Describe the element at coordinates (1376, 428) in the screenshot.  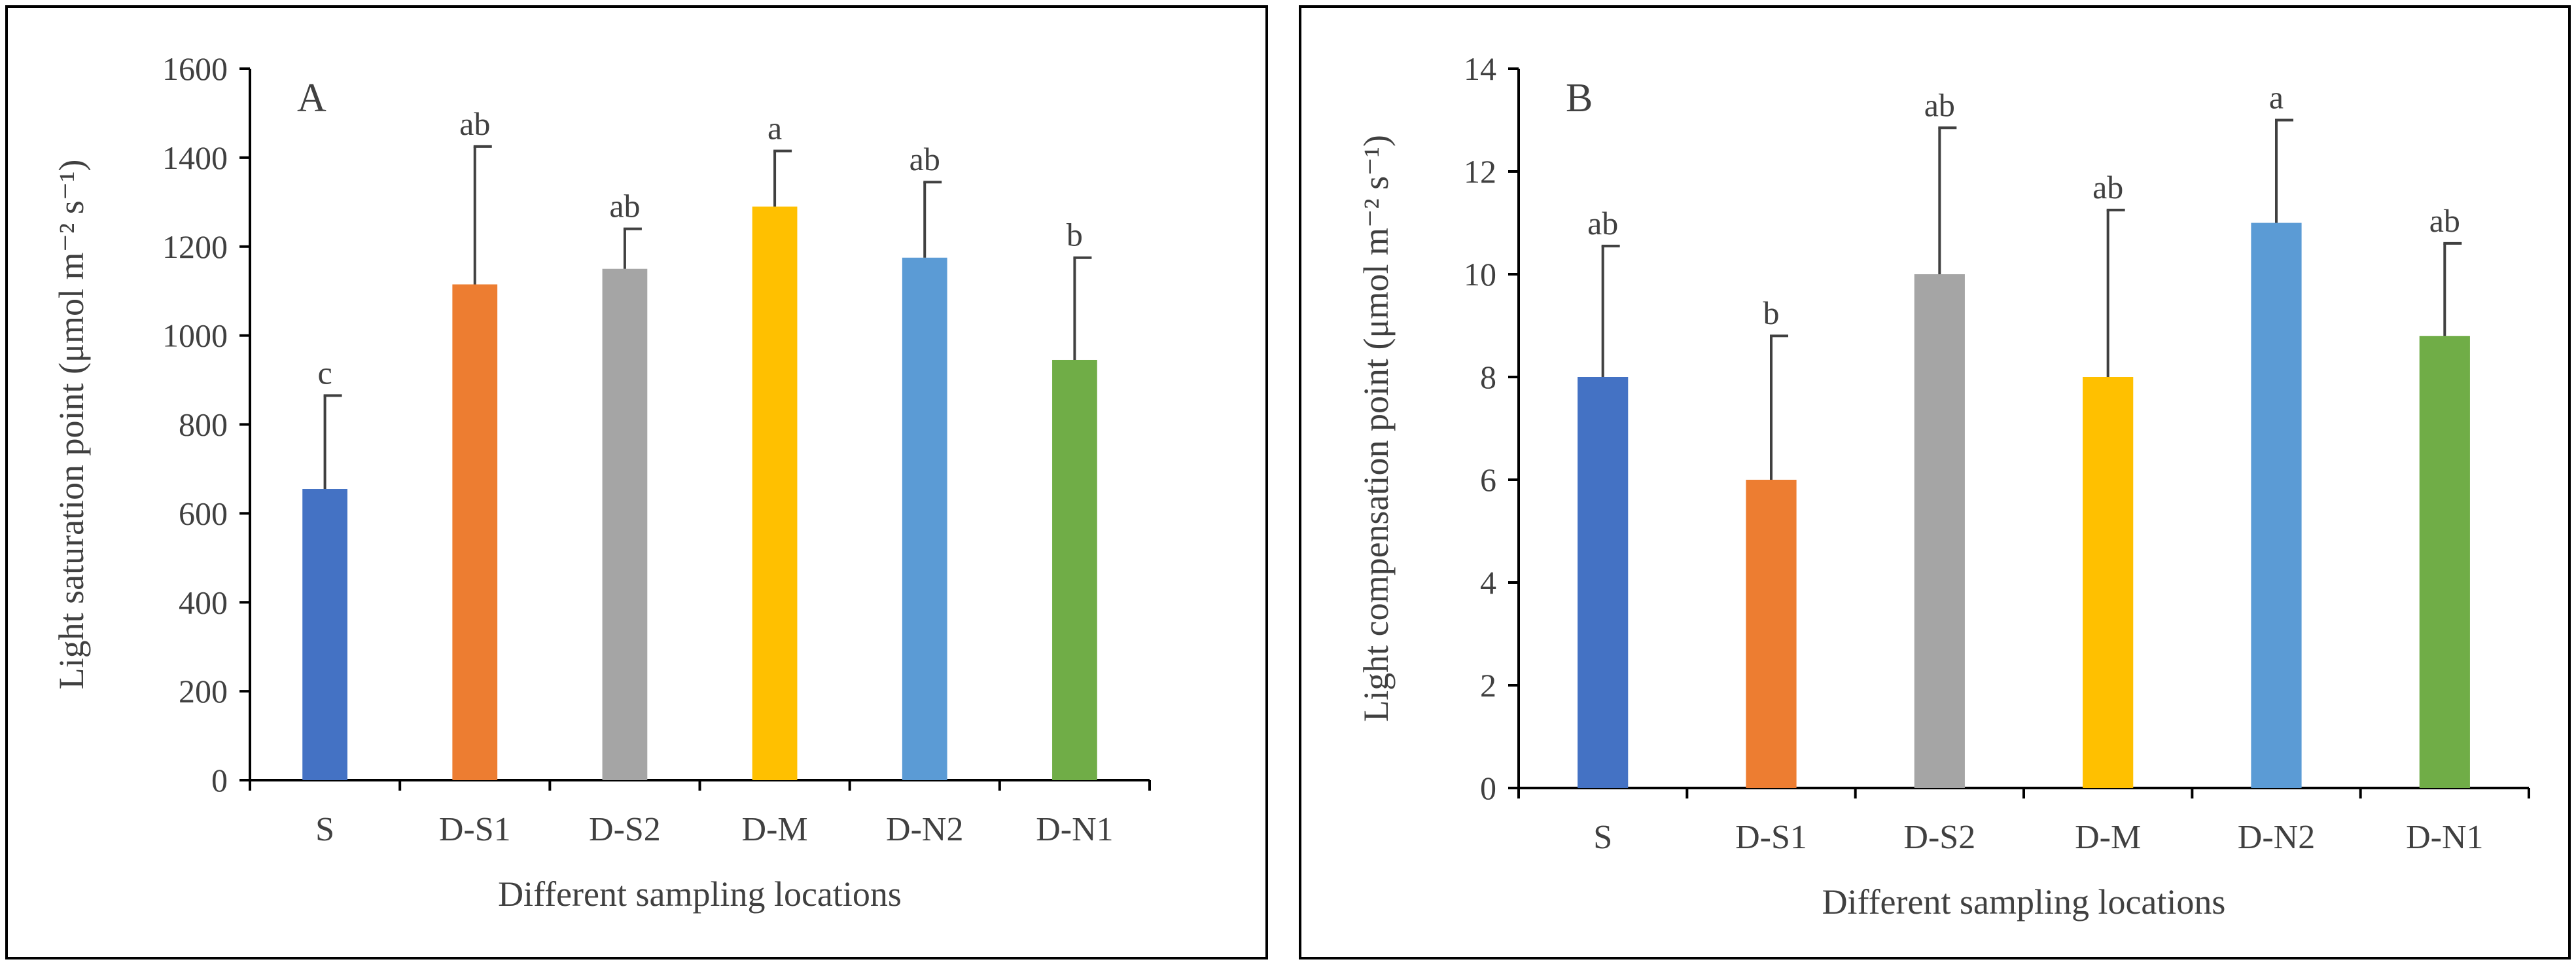
I see `chart-b-y-axis-title: Light compensation point (μmol m⁻² s⁻¹)` at that location.